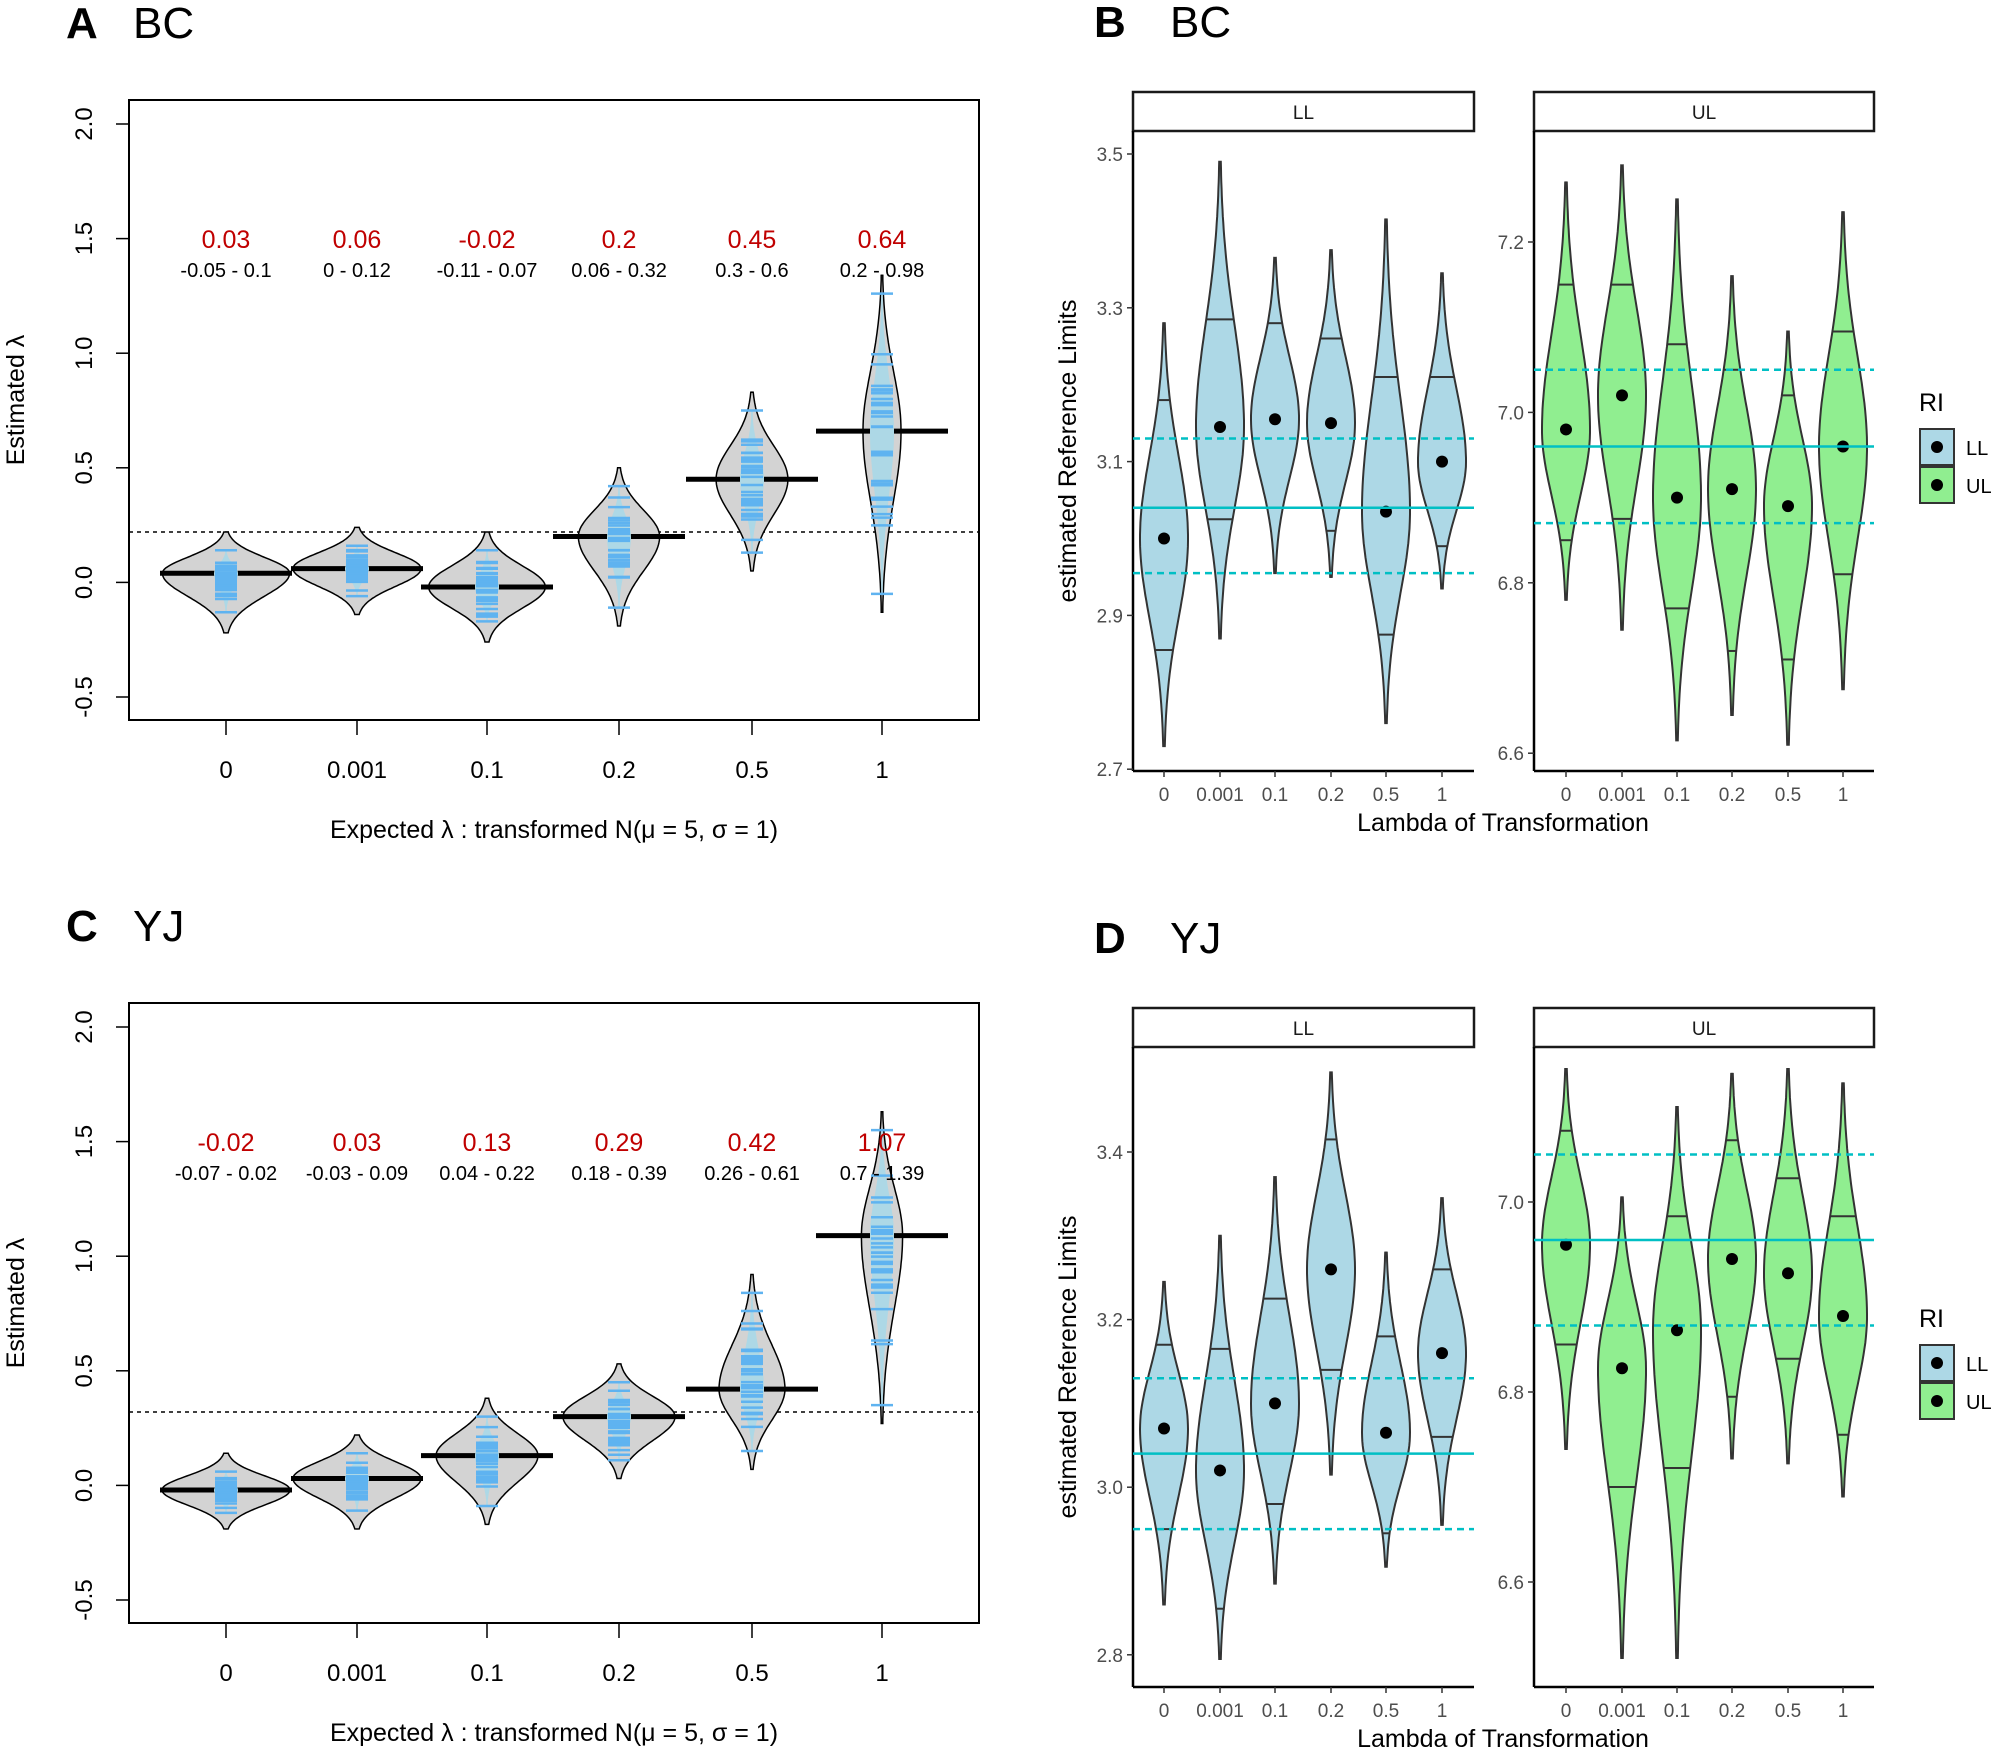  What do you see at coordinates (1937, 447) in the screenshot?
I see `legend-point` at bounding box center [1937, 447].